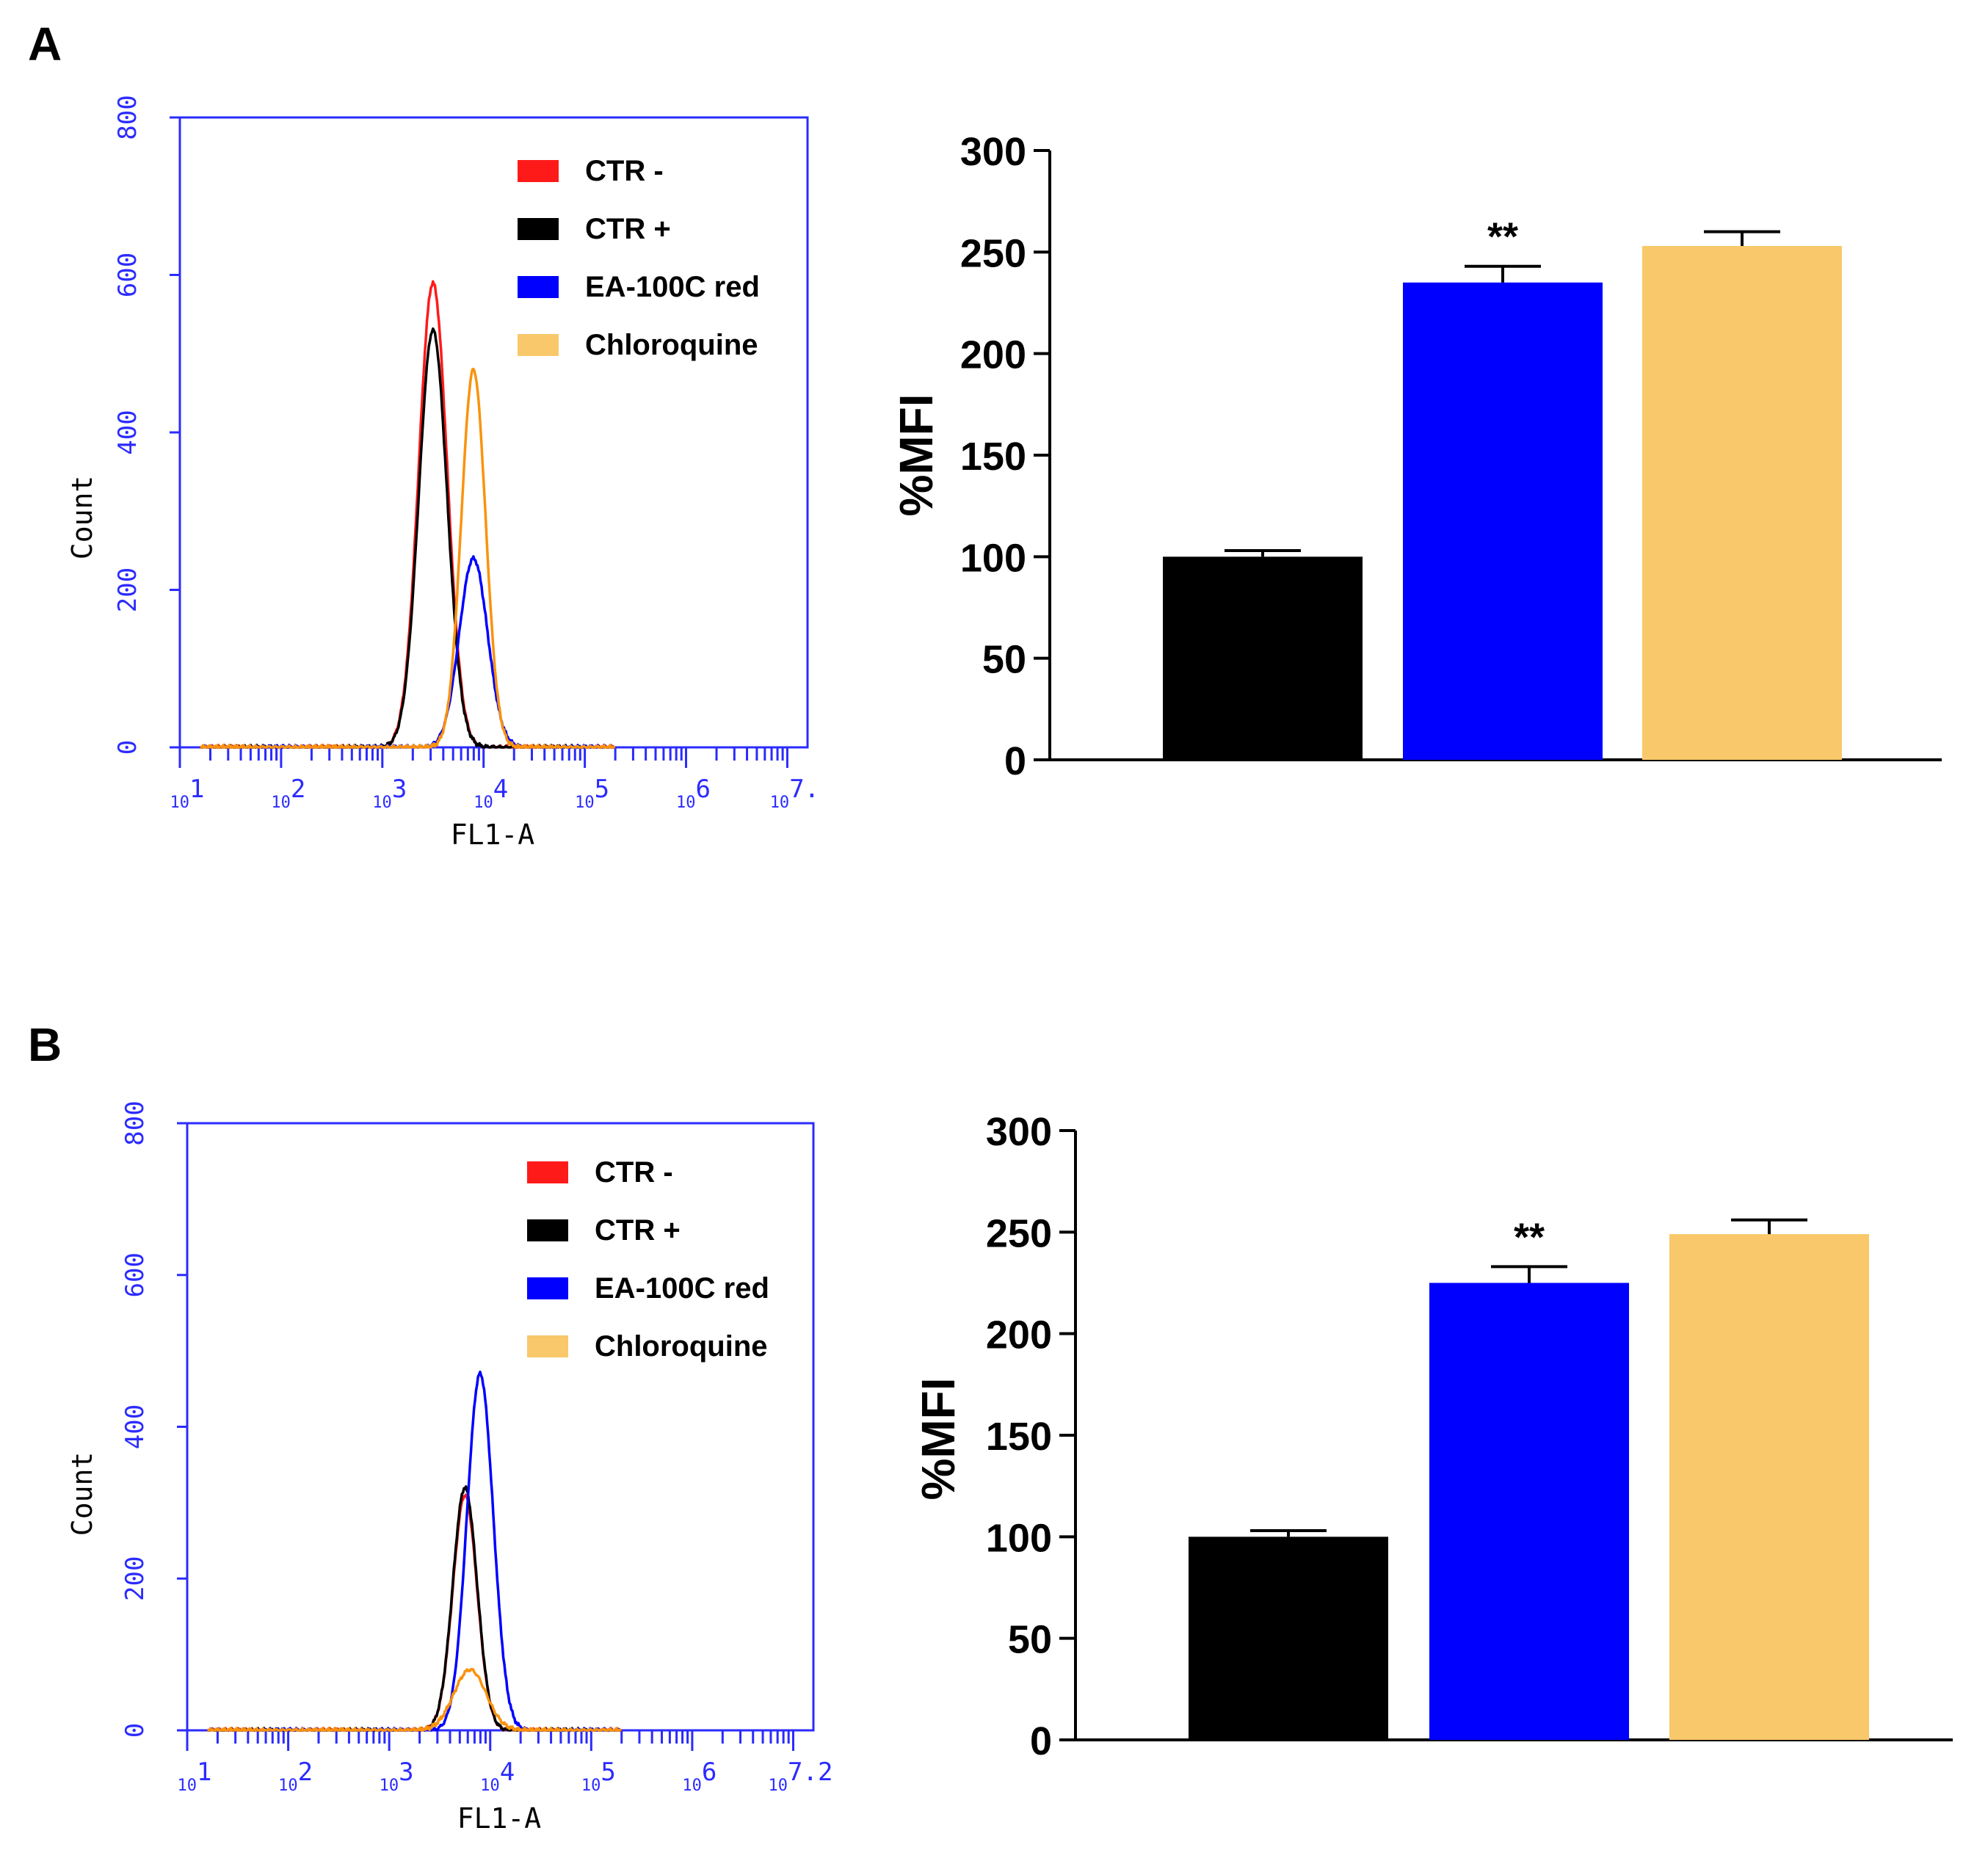  Describe the element at coordinates (45, 1044) in the screenshot. I see `panel-b-letter: B` at that location.